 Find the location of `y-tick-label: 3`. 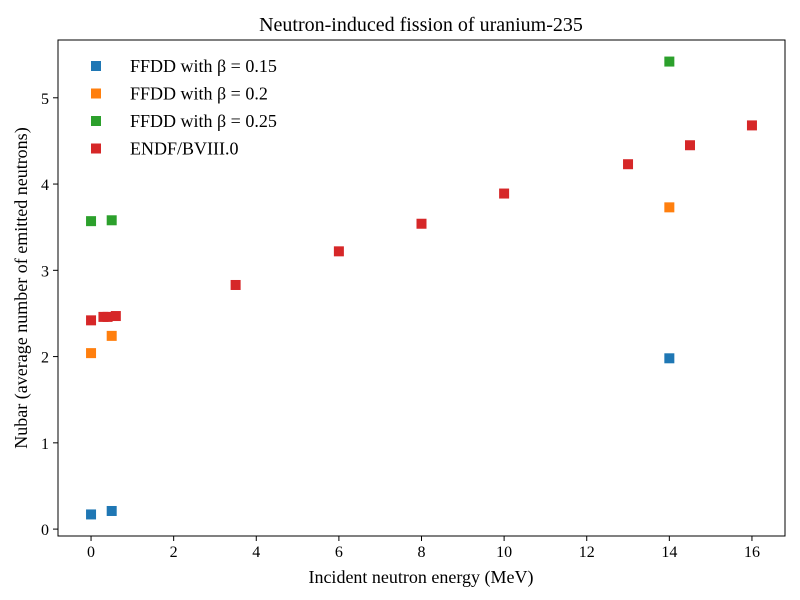

y-tick-label: 3 is located at coordinates (45, 271).